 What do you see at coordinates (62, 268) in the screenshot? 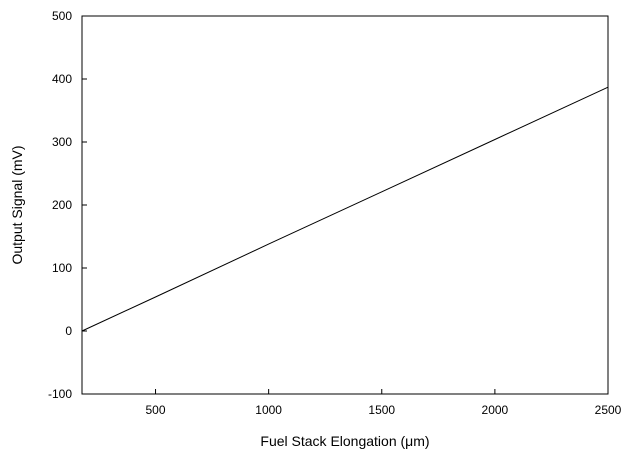
I see `y-tick-label: 100` at bounding box center [62, 268].